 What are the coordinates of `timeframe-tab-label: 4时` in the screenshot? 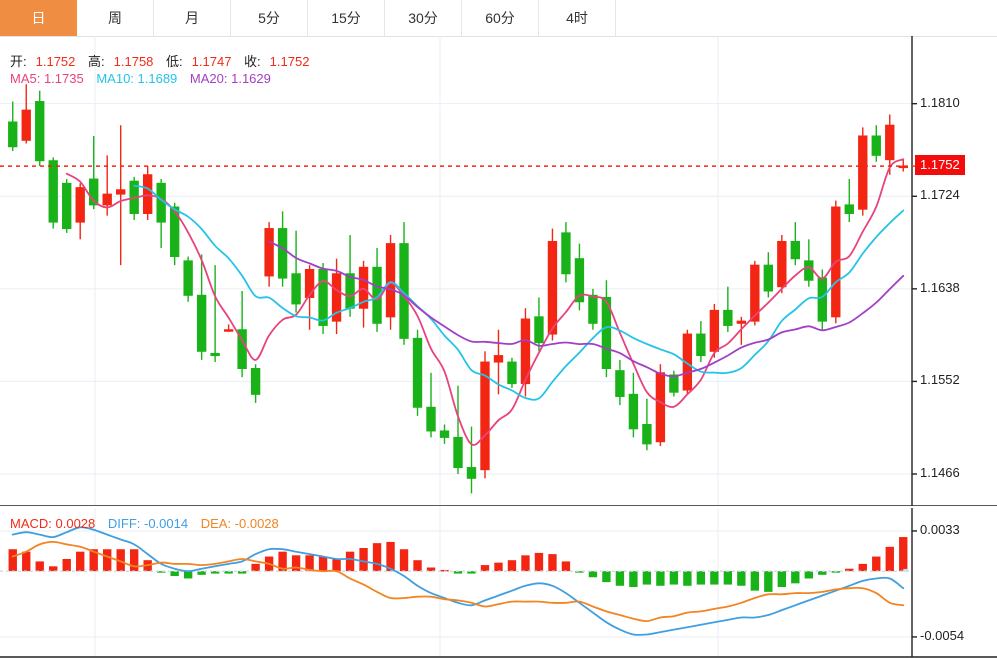 It's located at (577, 18).